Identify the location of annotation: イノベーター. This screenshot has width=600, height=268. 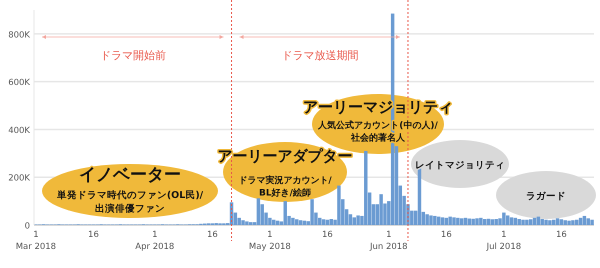
(130, 175).